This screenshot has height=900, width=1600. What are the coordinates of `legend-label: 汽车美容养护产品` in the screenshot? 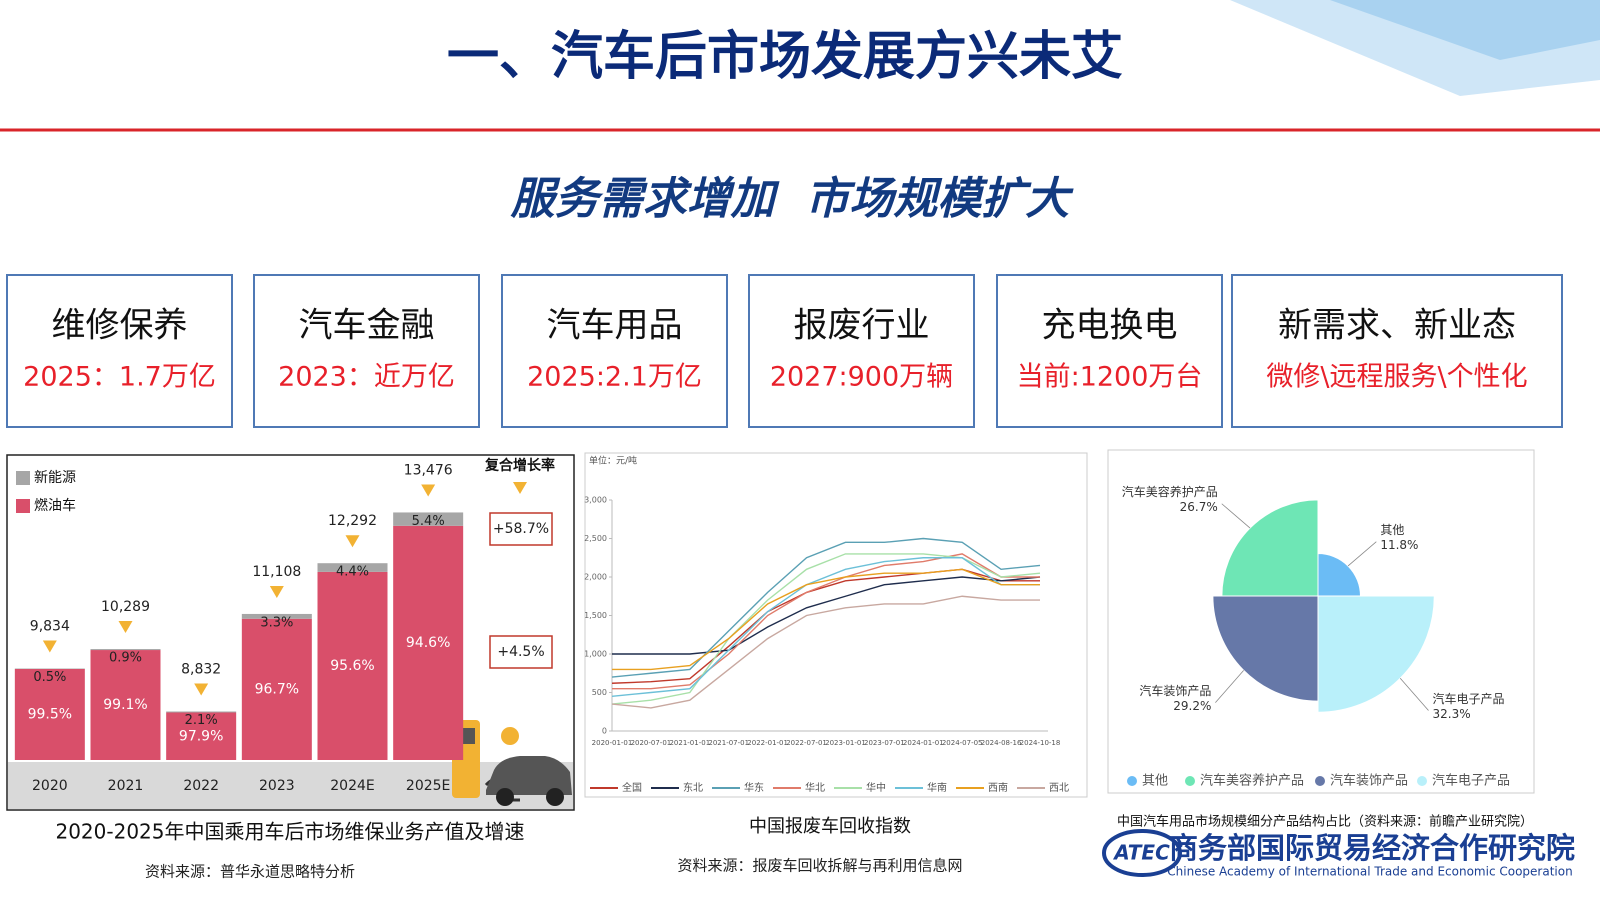 It's located at (1252, 781).